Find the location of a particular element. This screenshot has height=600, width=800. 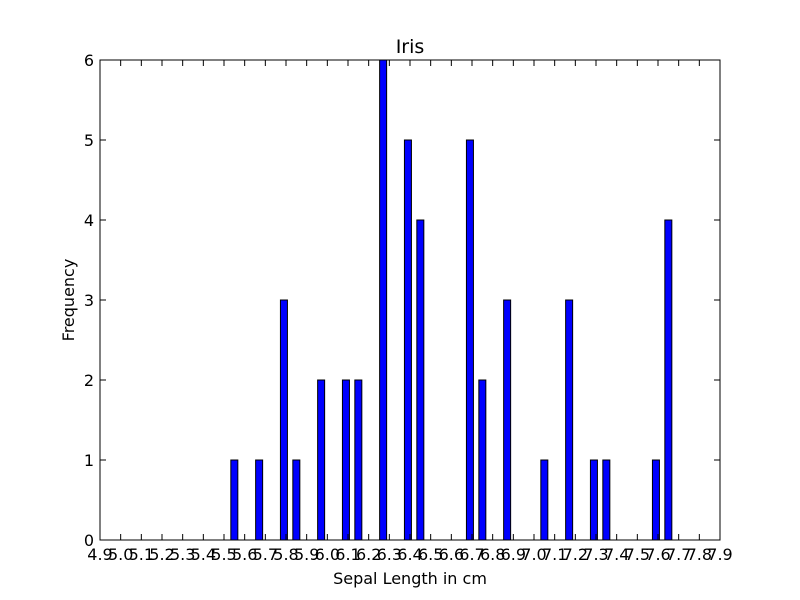

x-tick-label: 5.6 is located at coordinates (244, 554).